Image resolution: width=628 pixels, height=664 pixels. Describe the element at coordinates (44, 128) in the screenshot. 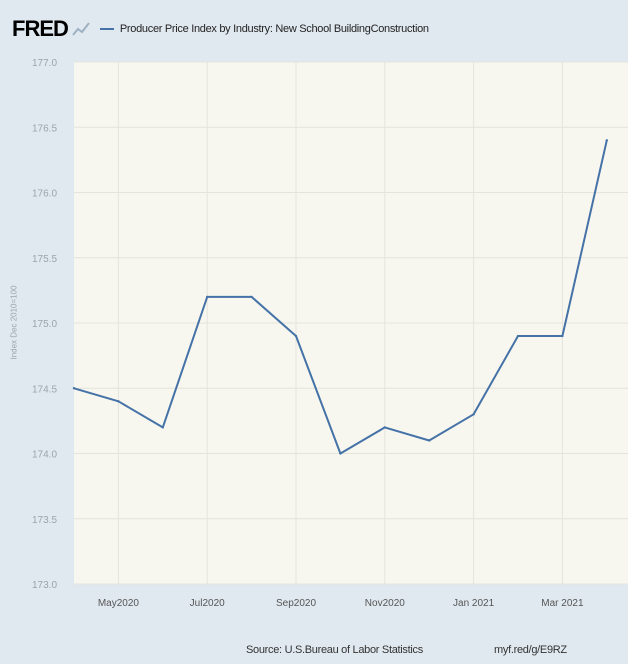

I see `y-tick-label: 176.5` at that location.